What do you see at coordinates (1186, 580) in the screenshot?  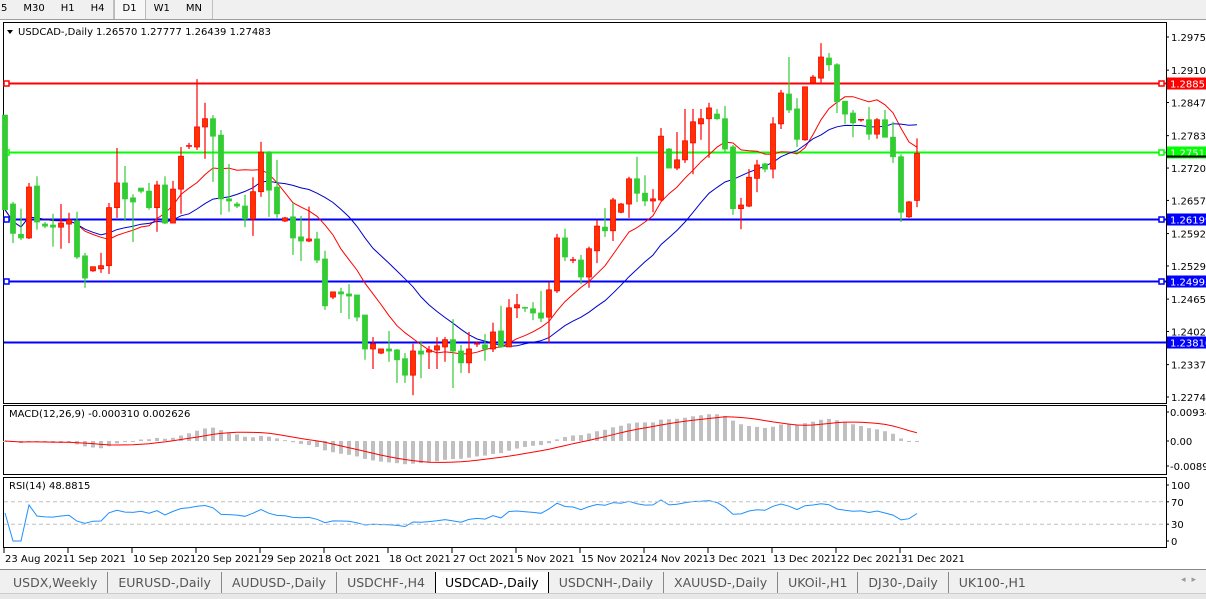 I see `scroll-left-icon: ◂` at bounding box center [1186, 580].